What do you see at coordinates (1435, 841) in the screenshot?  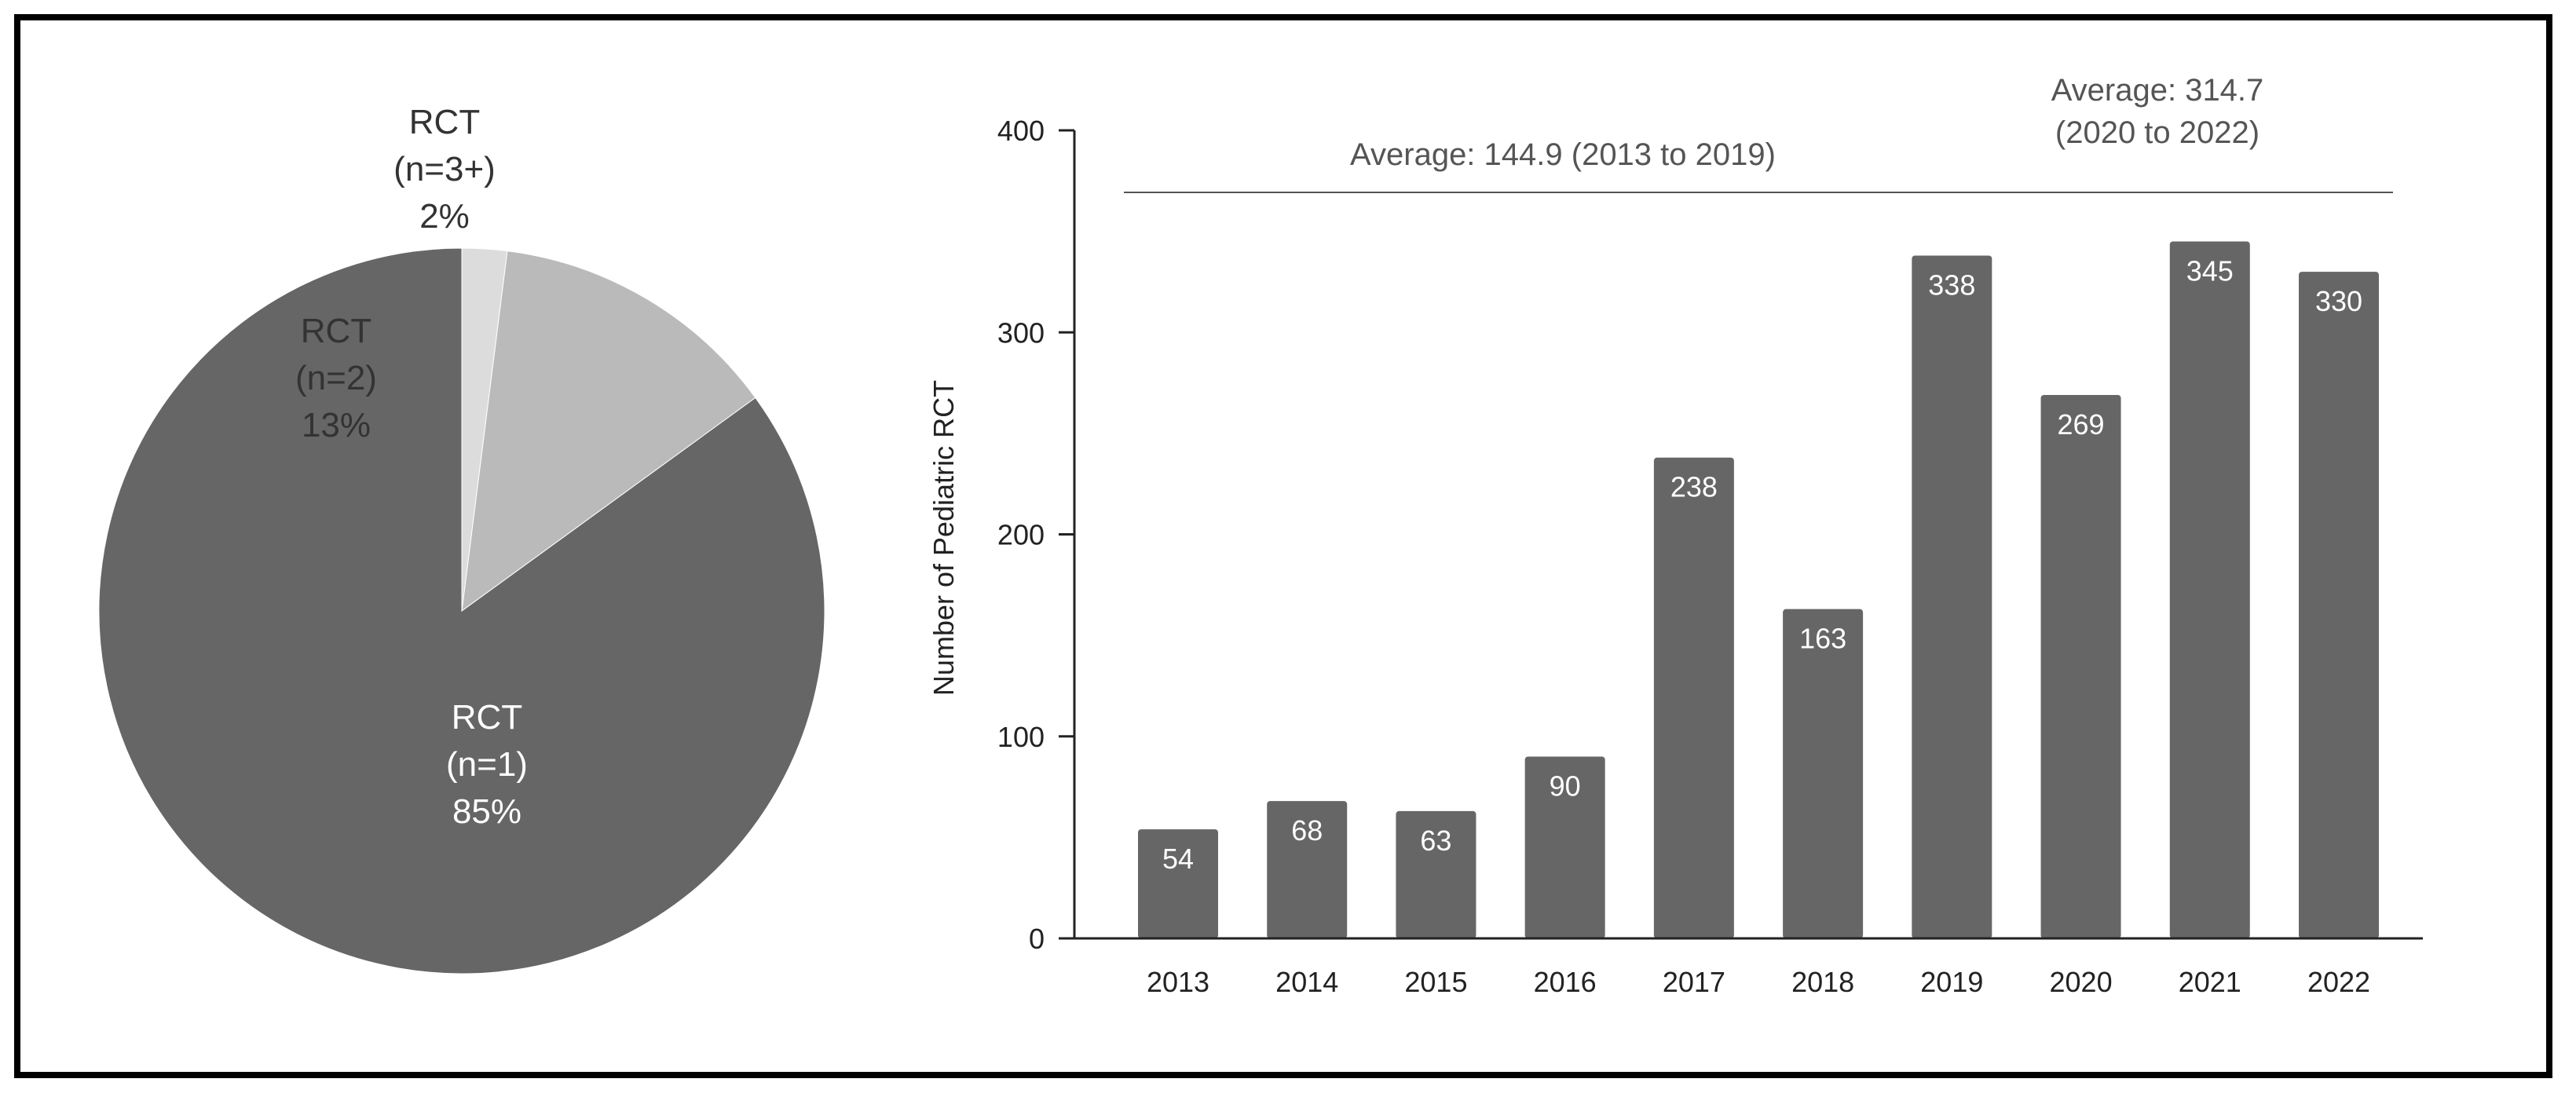 I see `bar-data-label: 63` at bounding box center [1435, 841].